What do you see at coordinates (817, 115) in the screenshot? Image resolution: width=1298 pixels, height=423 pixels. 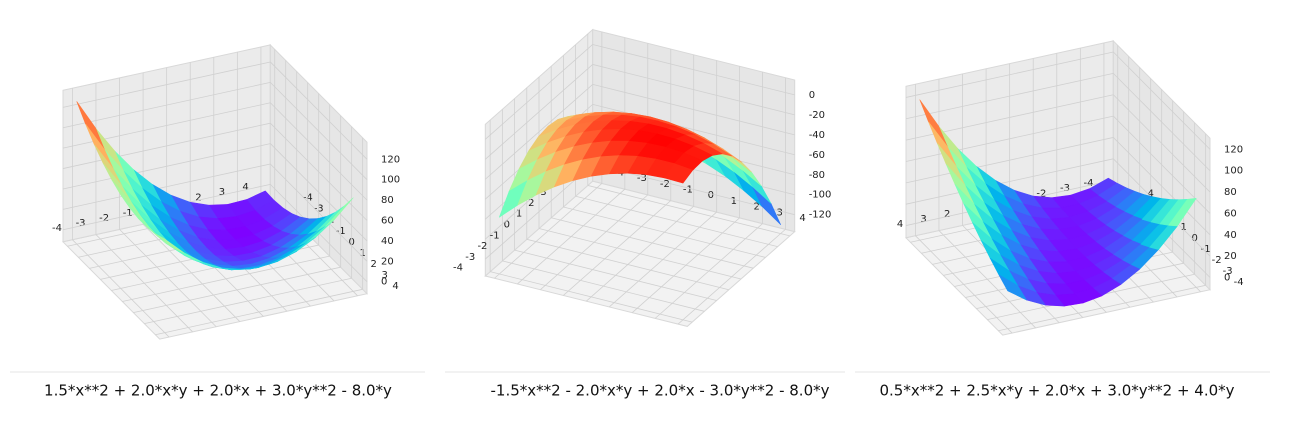 I see `z-tick-label: -20` at bounding box center [817, 115].